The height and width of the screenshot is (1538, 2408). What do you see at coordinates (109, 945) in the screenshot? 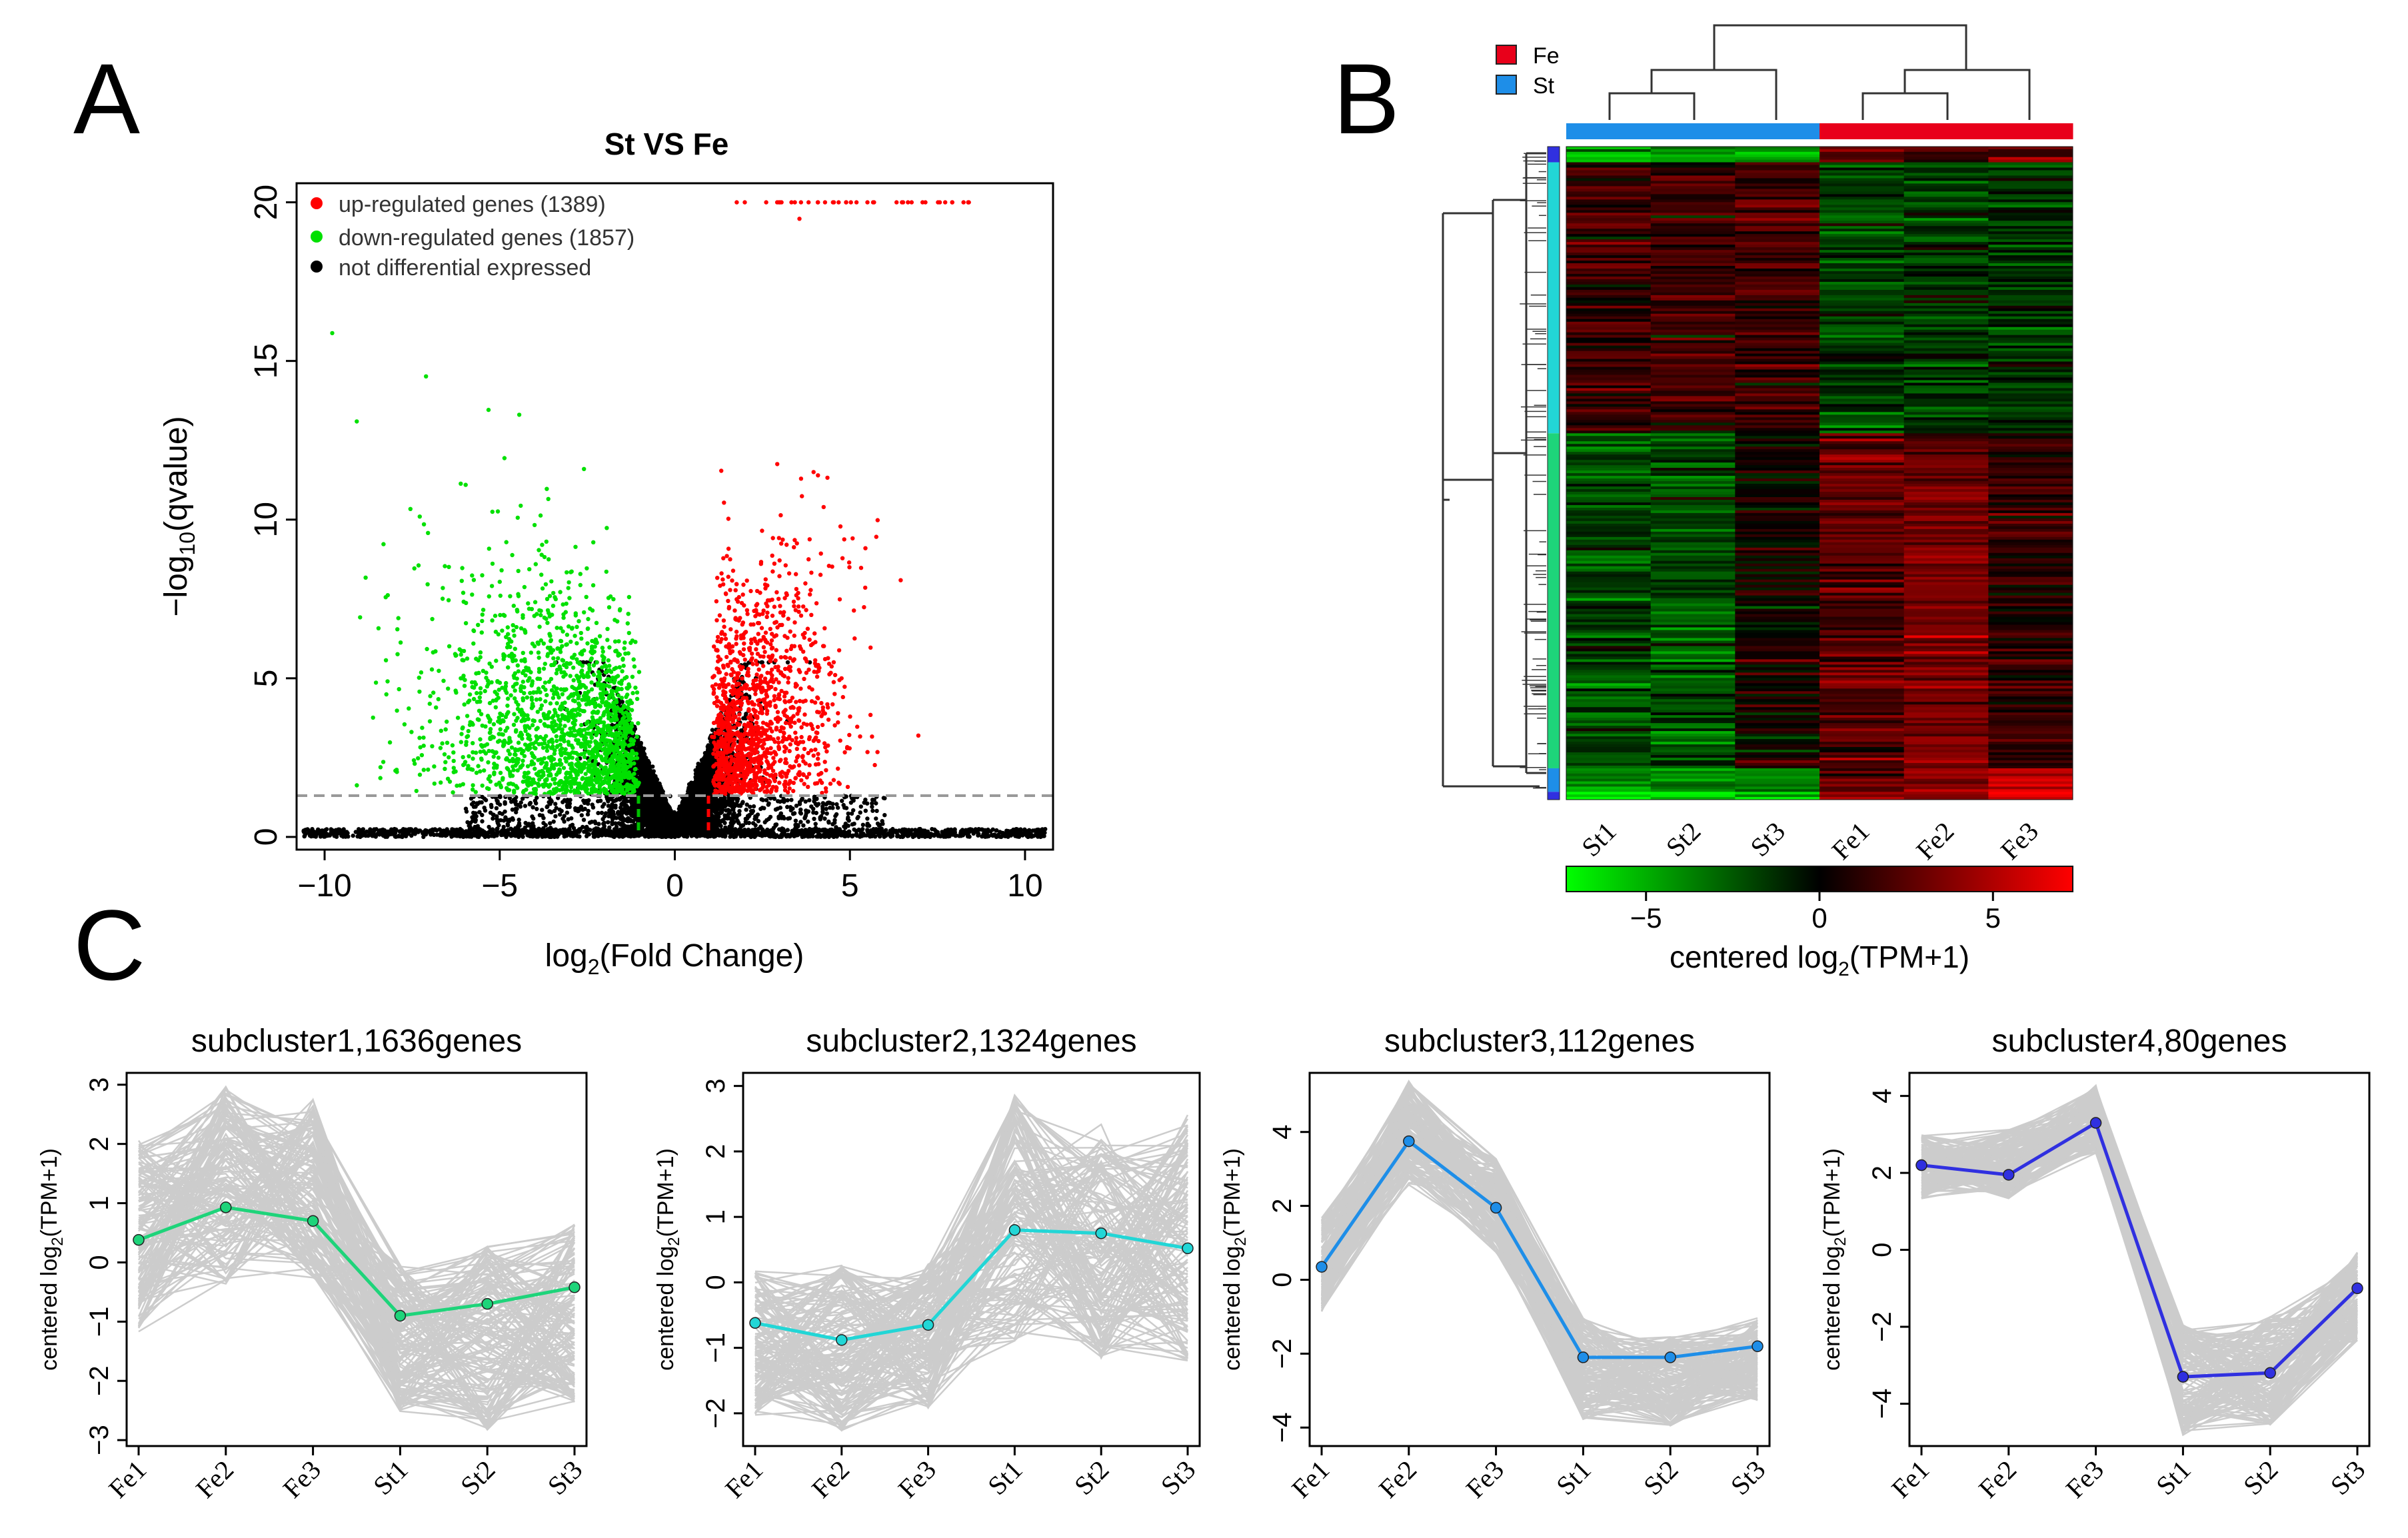
I see `panel-label-c: C` at bounding box center [109, 945].